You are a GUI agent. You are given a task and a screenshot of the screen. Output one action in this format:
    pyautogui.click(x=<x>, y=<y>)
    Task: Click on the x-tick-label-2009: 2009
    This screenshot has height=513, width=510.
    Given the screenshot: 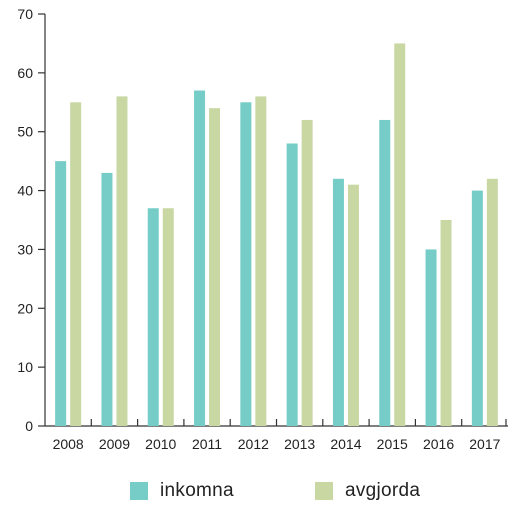 What is the action you would take?
    pyautogui.click(x=114, y=444)
    